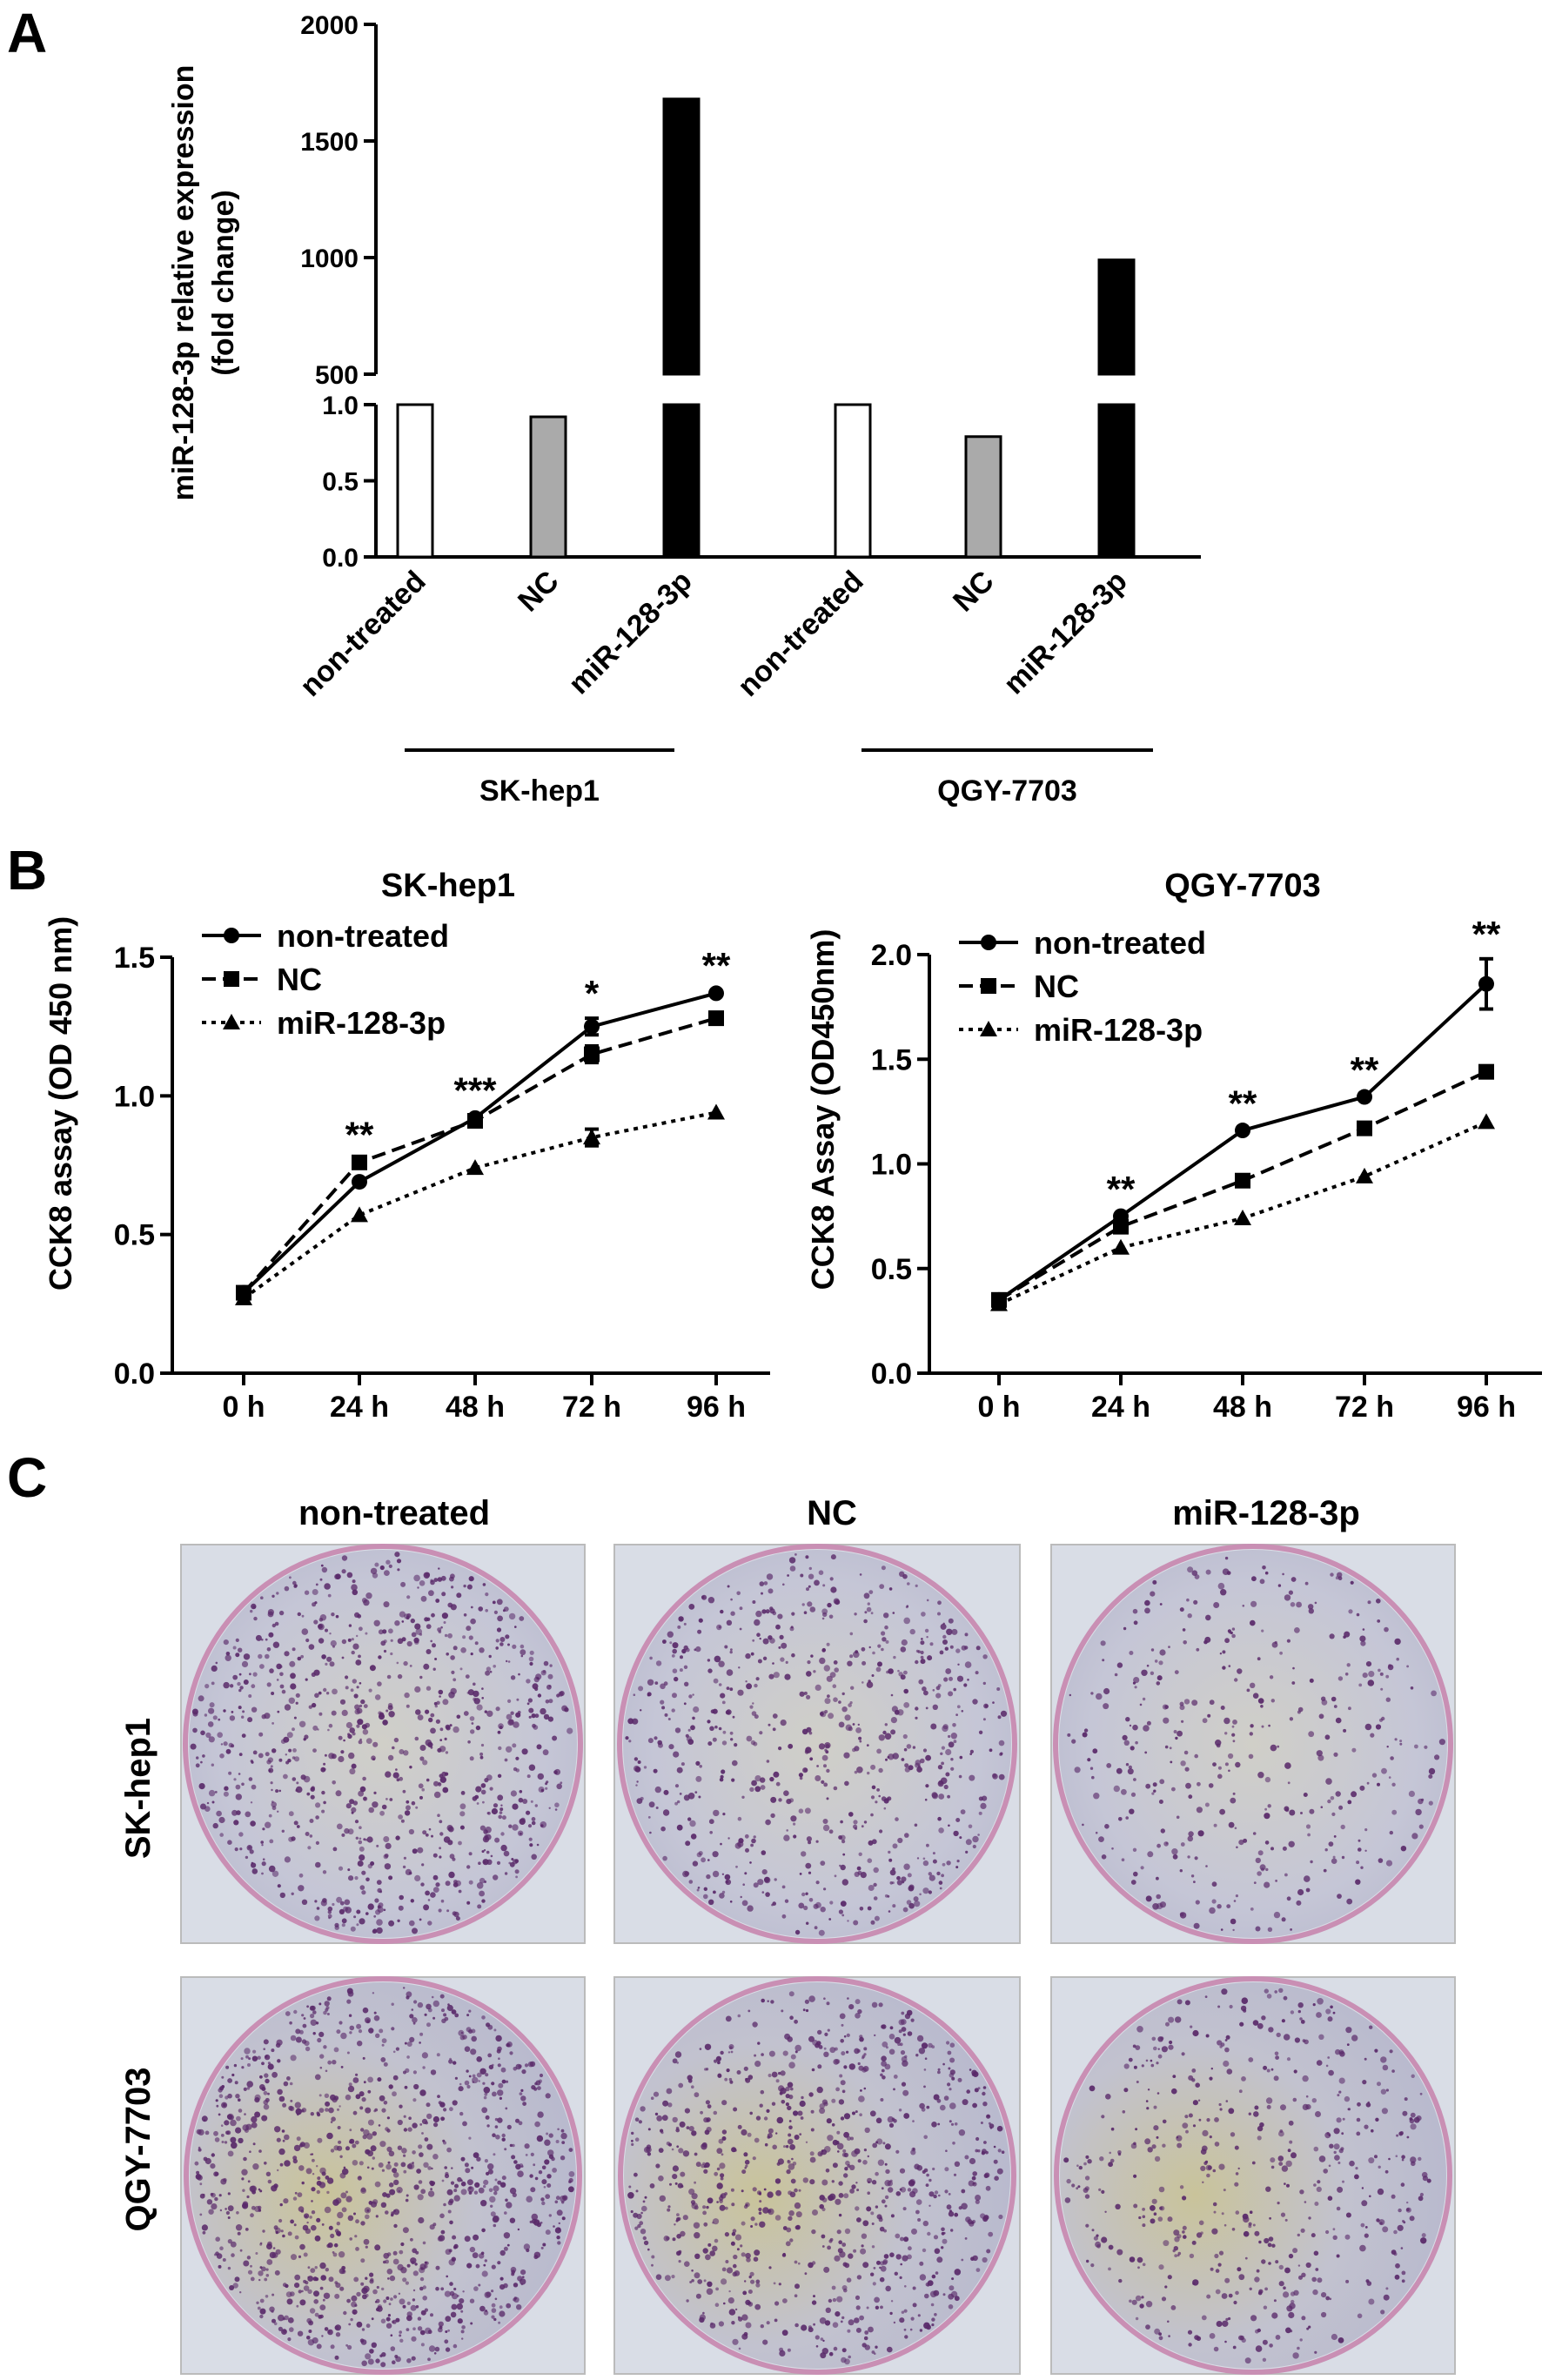 Image resolution: width=1562 pixels, height=2380 pixels. What do you see at coordinates (27, 33) in the screenshot?
I see `panel-label-a: A` at bounding box center [27, 33].